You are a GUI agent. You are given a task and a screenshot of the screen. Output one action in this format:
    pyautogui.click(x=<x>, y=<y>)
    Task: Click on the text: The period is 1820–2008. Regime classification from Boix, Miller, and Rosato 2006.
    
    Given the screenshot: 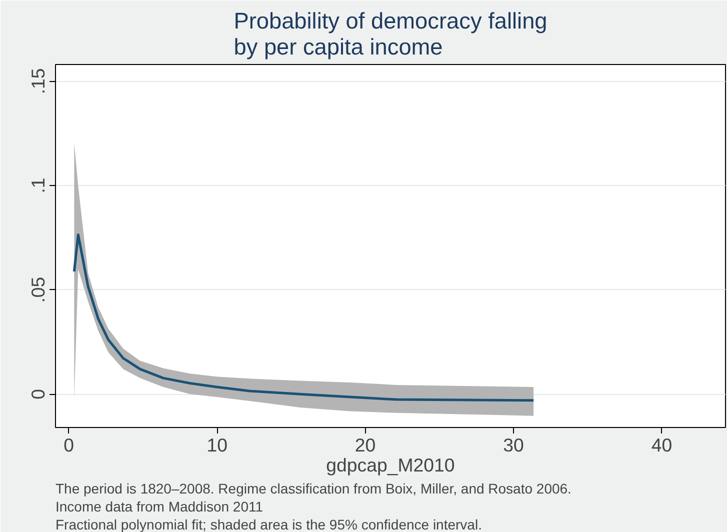 What is the action you would take?
    pyautogui.click(x=314, y=488)
    